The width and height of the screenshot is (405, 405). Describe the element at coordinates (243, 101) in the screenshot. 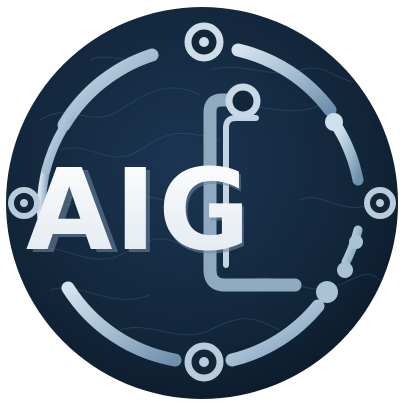

I see `bracket-node-icon` at that location.